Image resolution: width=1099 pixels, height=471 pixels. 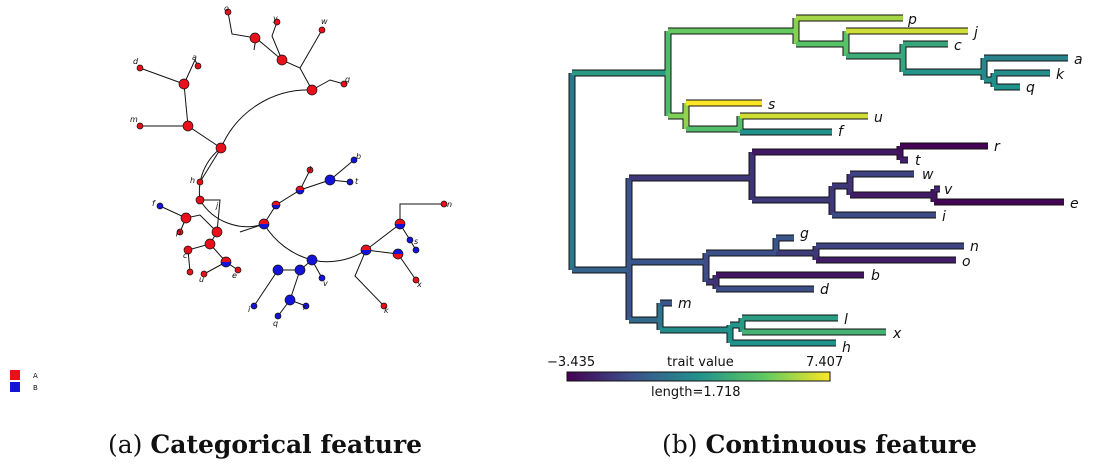 I want to click on caption-b-title: Continuous feature, so click(x=841, y=444).